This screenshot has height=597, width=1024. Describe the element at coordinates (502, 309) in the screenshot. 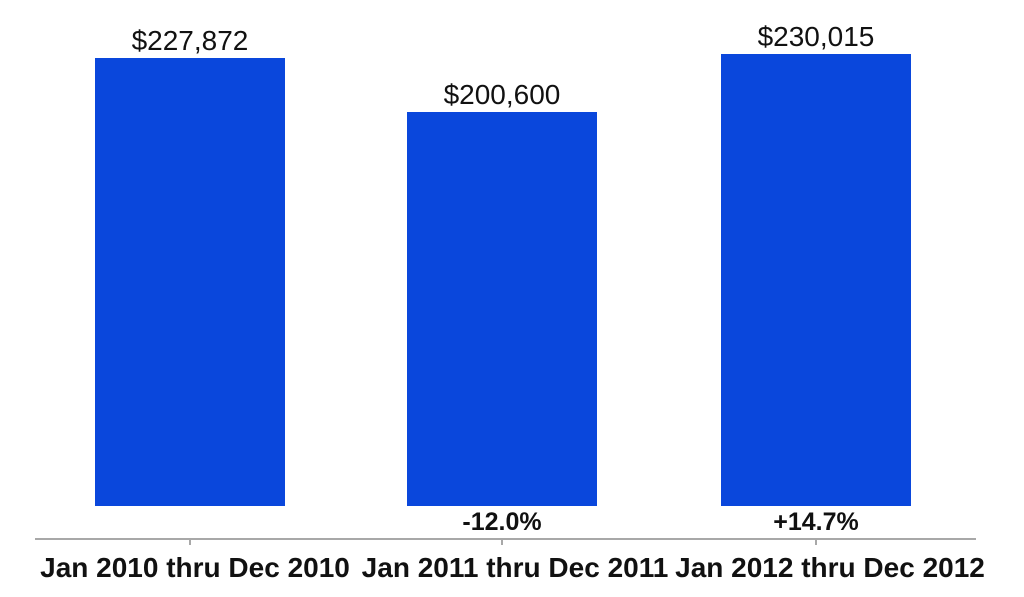

I see `bar-2011` at that location.